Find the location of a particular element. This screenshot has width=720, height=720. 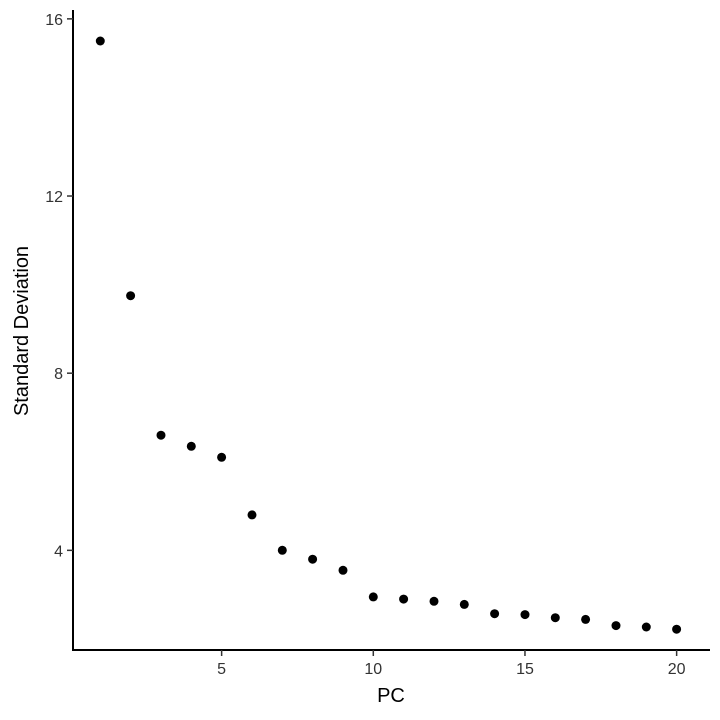

data-point-pc6 is located at coordinates (252, 515).